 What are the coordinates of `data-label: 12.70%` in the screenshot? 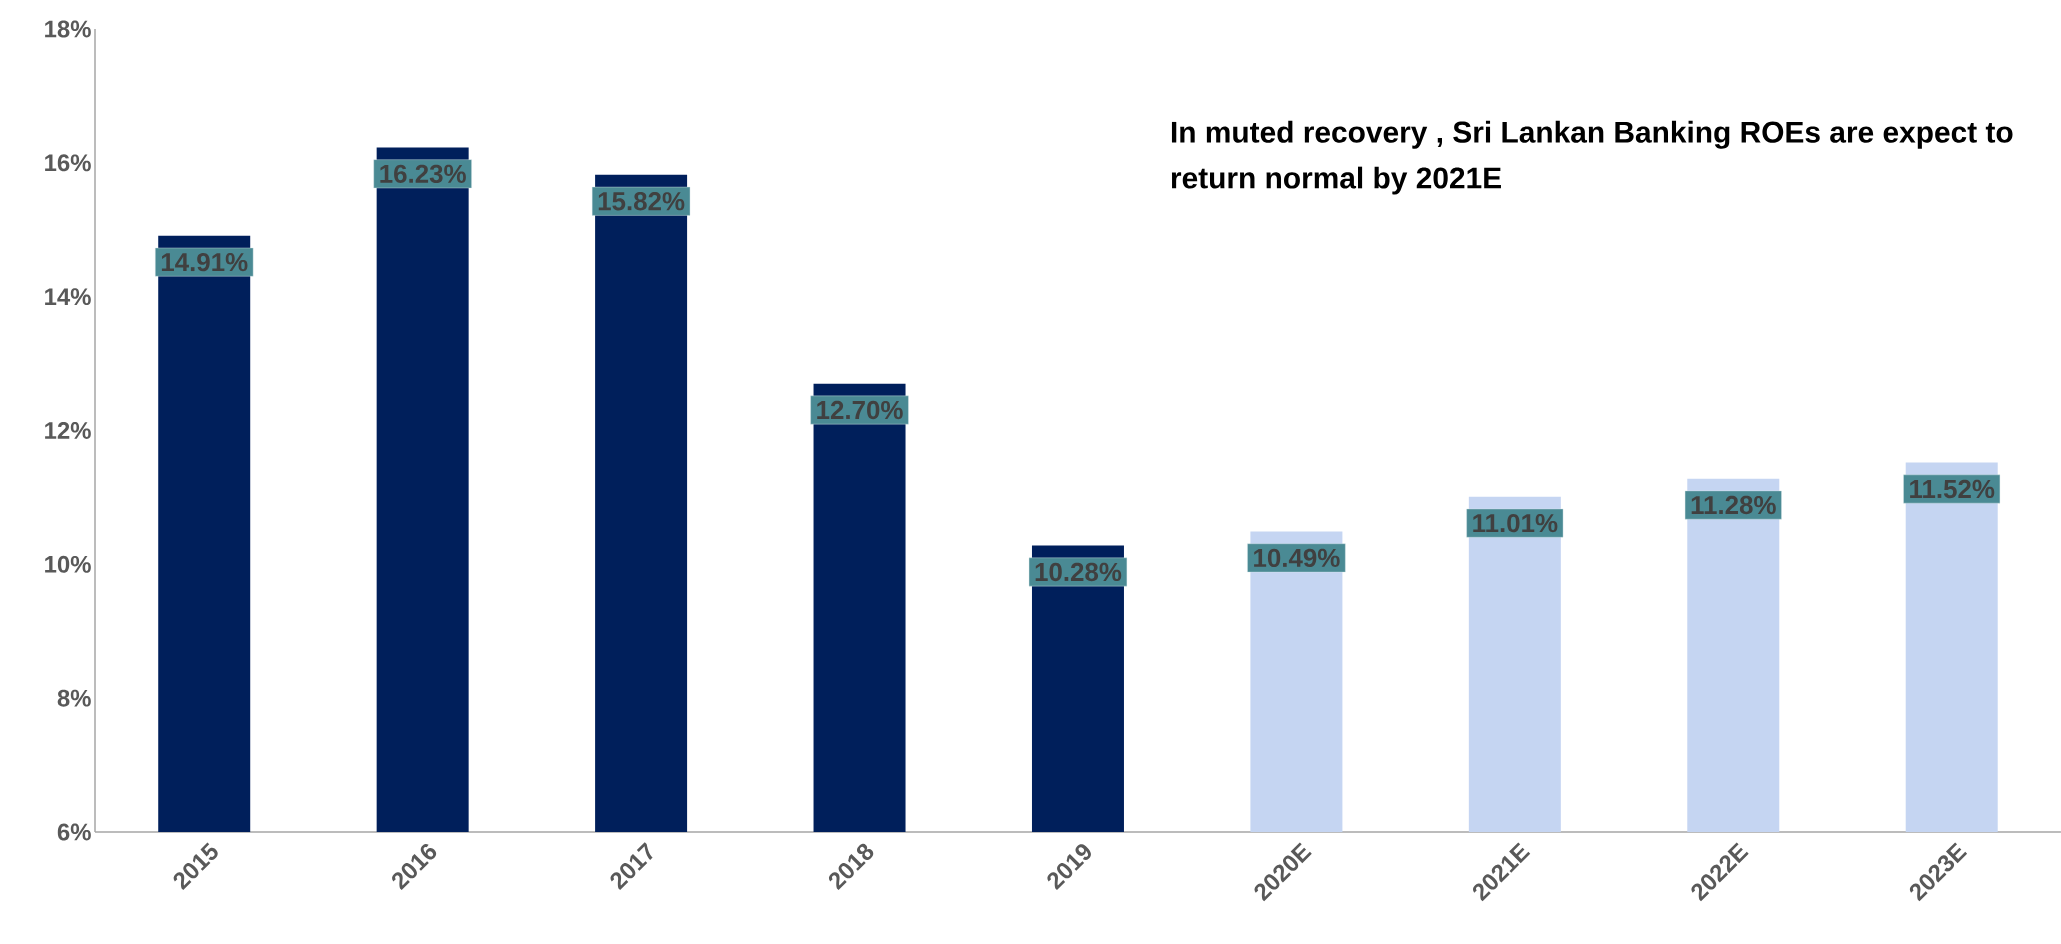 It's located at (860, 410).